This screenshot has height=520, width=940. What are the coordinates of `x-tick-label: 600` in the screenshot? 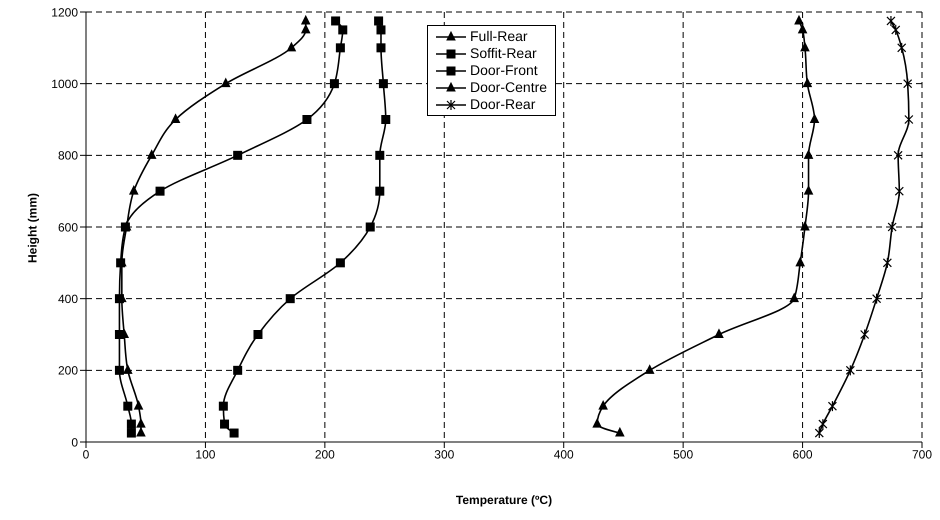 It's located at (802, 455).